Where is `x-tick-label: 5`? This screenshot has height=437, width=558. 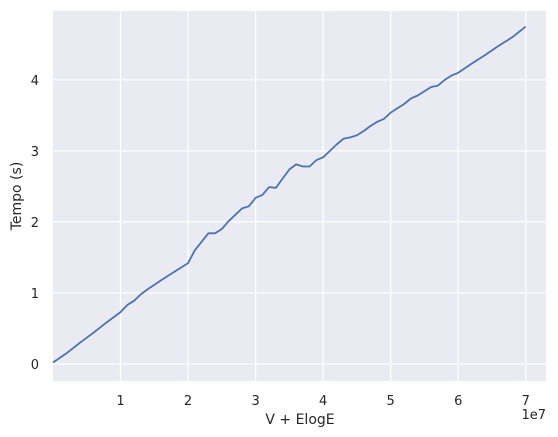
x-tick-label: 5 is located at coordinates (391, 401).